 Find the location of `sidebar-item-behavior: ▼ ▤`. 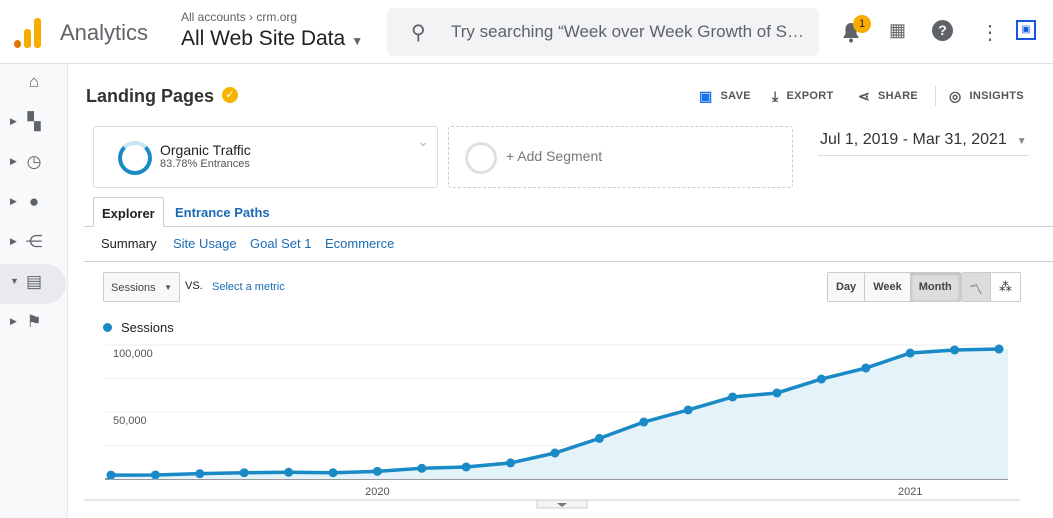

sidebar-item-behavior: ▼ ▤ is located at coordinates (33, 284).